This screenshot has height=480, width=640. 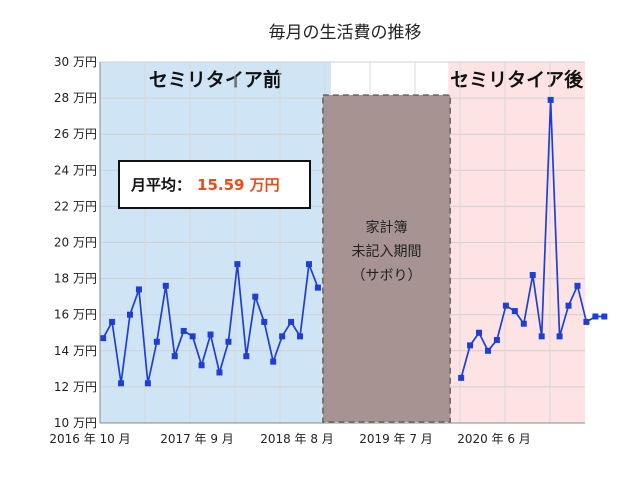 What do you see at coordinates (297, 439) in the screenshot?
I see `x-tick-label: 2018 年 8 月` at bounding box center [297, 439].